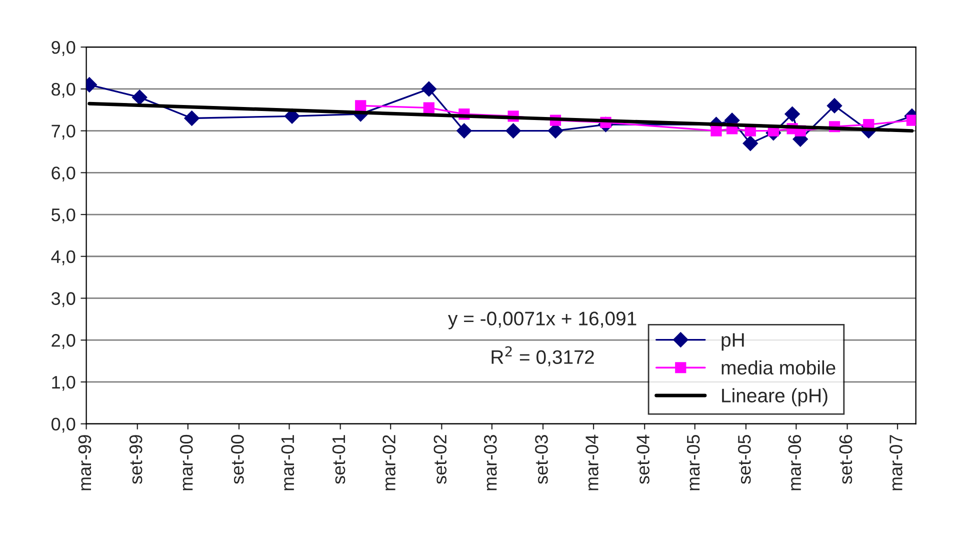 The height and width of the screenshot is (554, 959). I want to click on x-tick-label: set-99, so click(135, 459).